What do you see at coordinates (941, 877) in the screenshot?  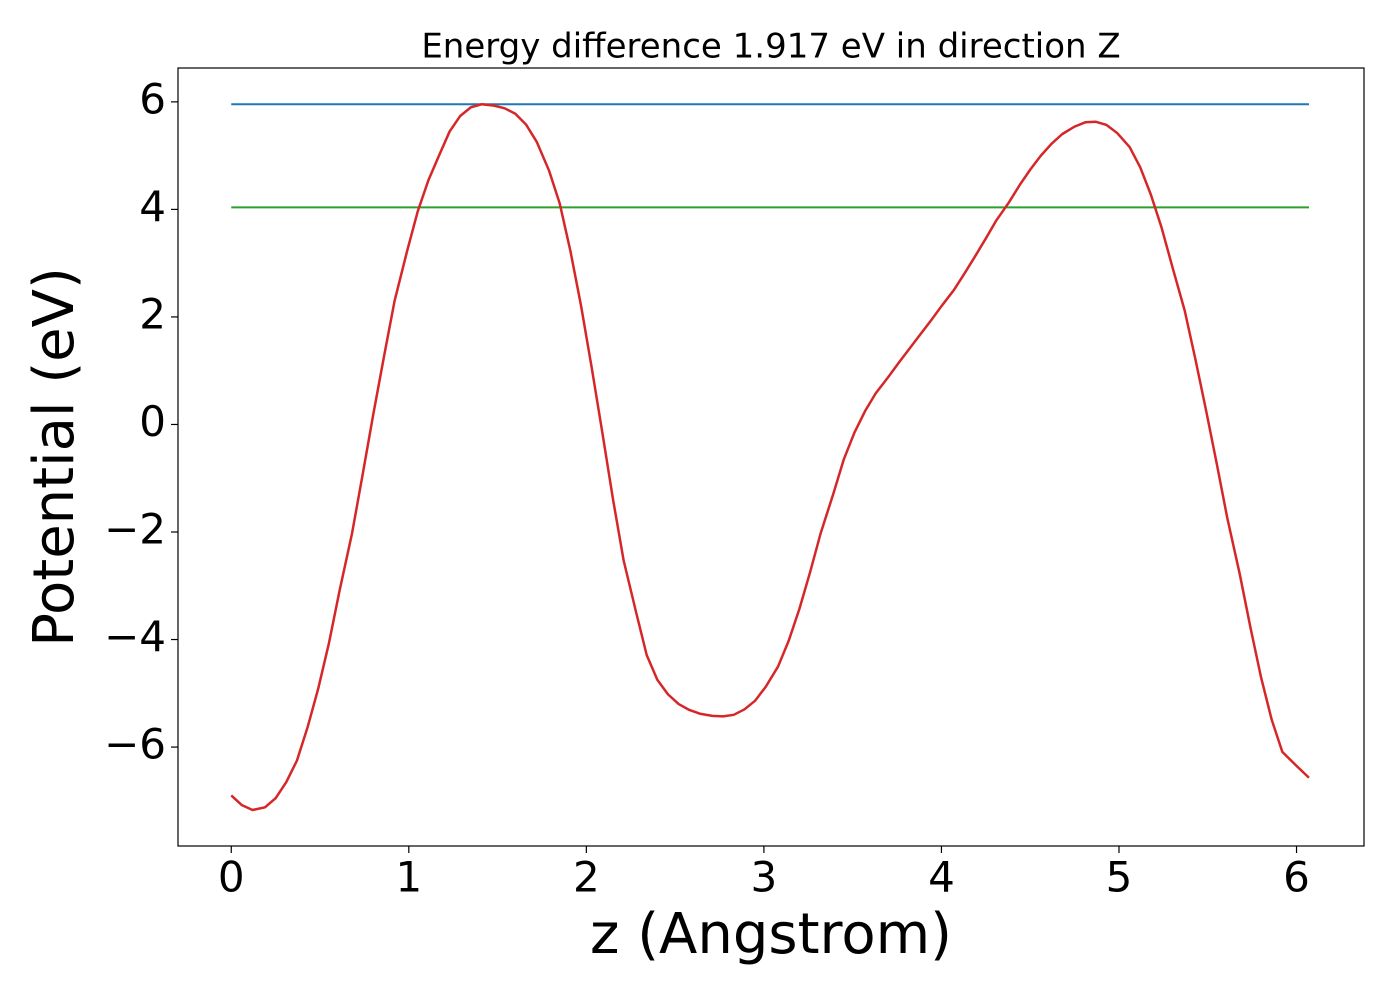 I see `x-tick-label: 4` at bounding box center [941, 877].